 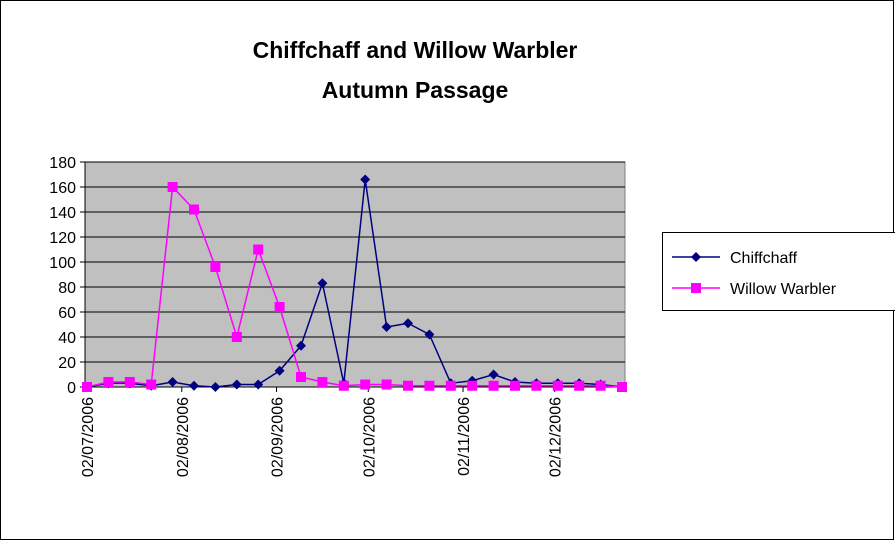 I want to click on x-tick-label: 02/11/2006, so click(x=464, y=436).